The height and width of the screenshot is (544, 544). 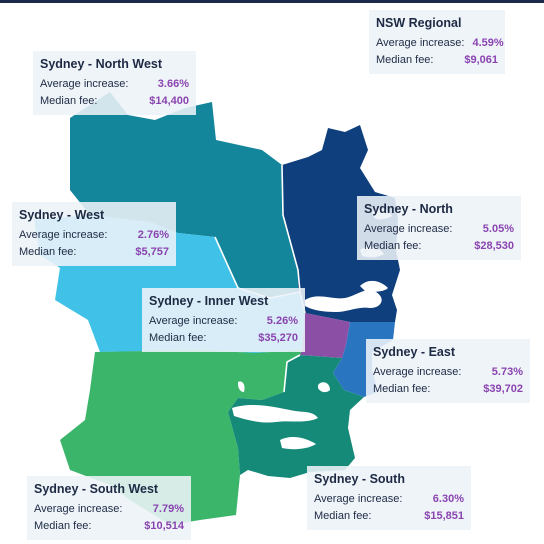 I want to click on median-fee-value: $15,851, so click(x=444, y=516).